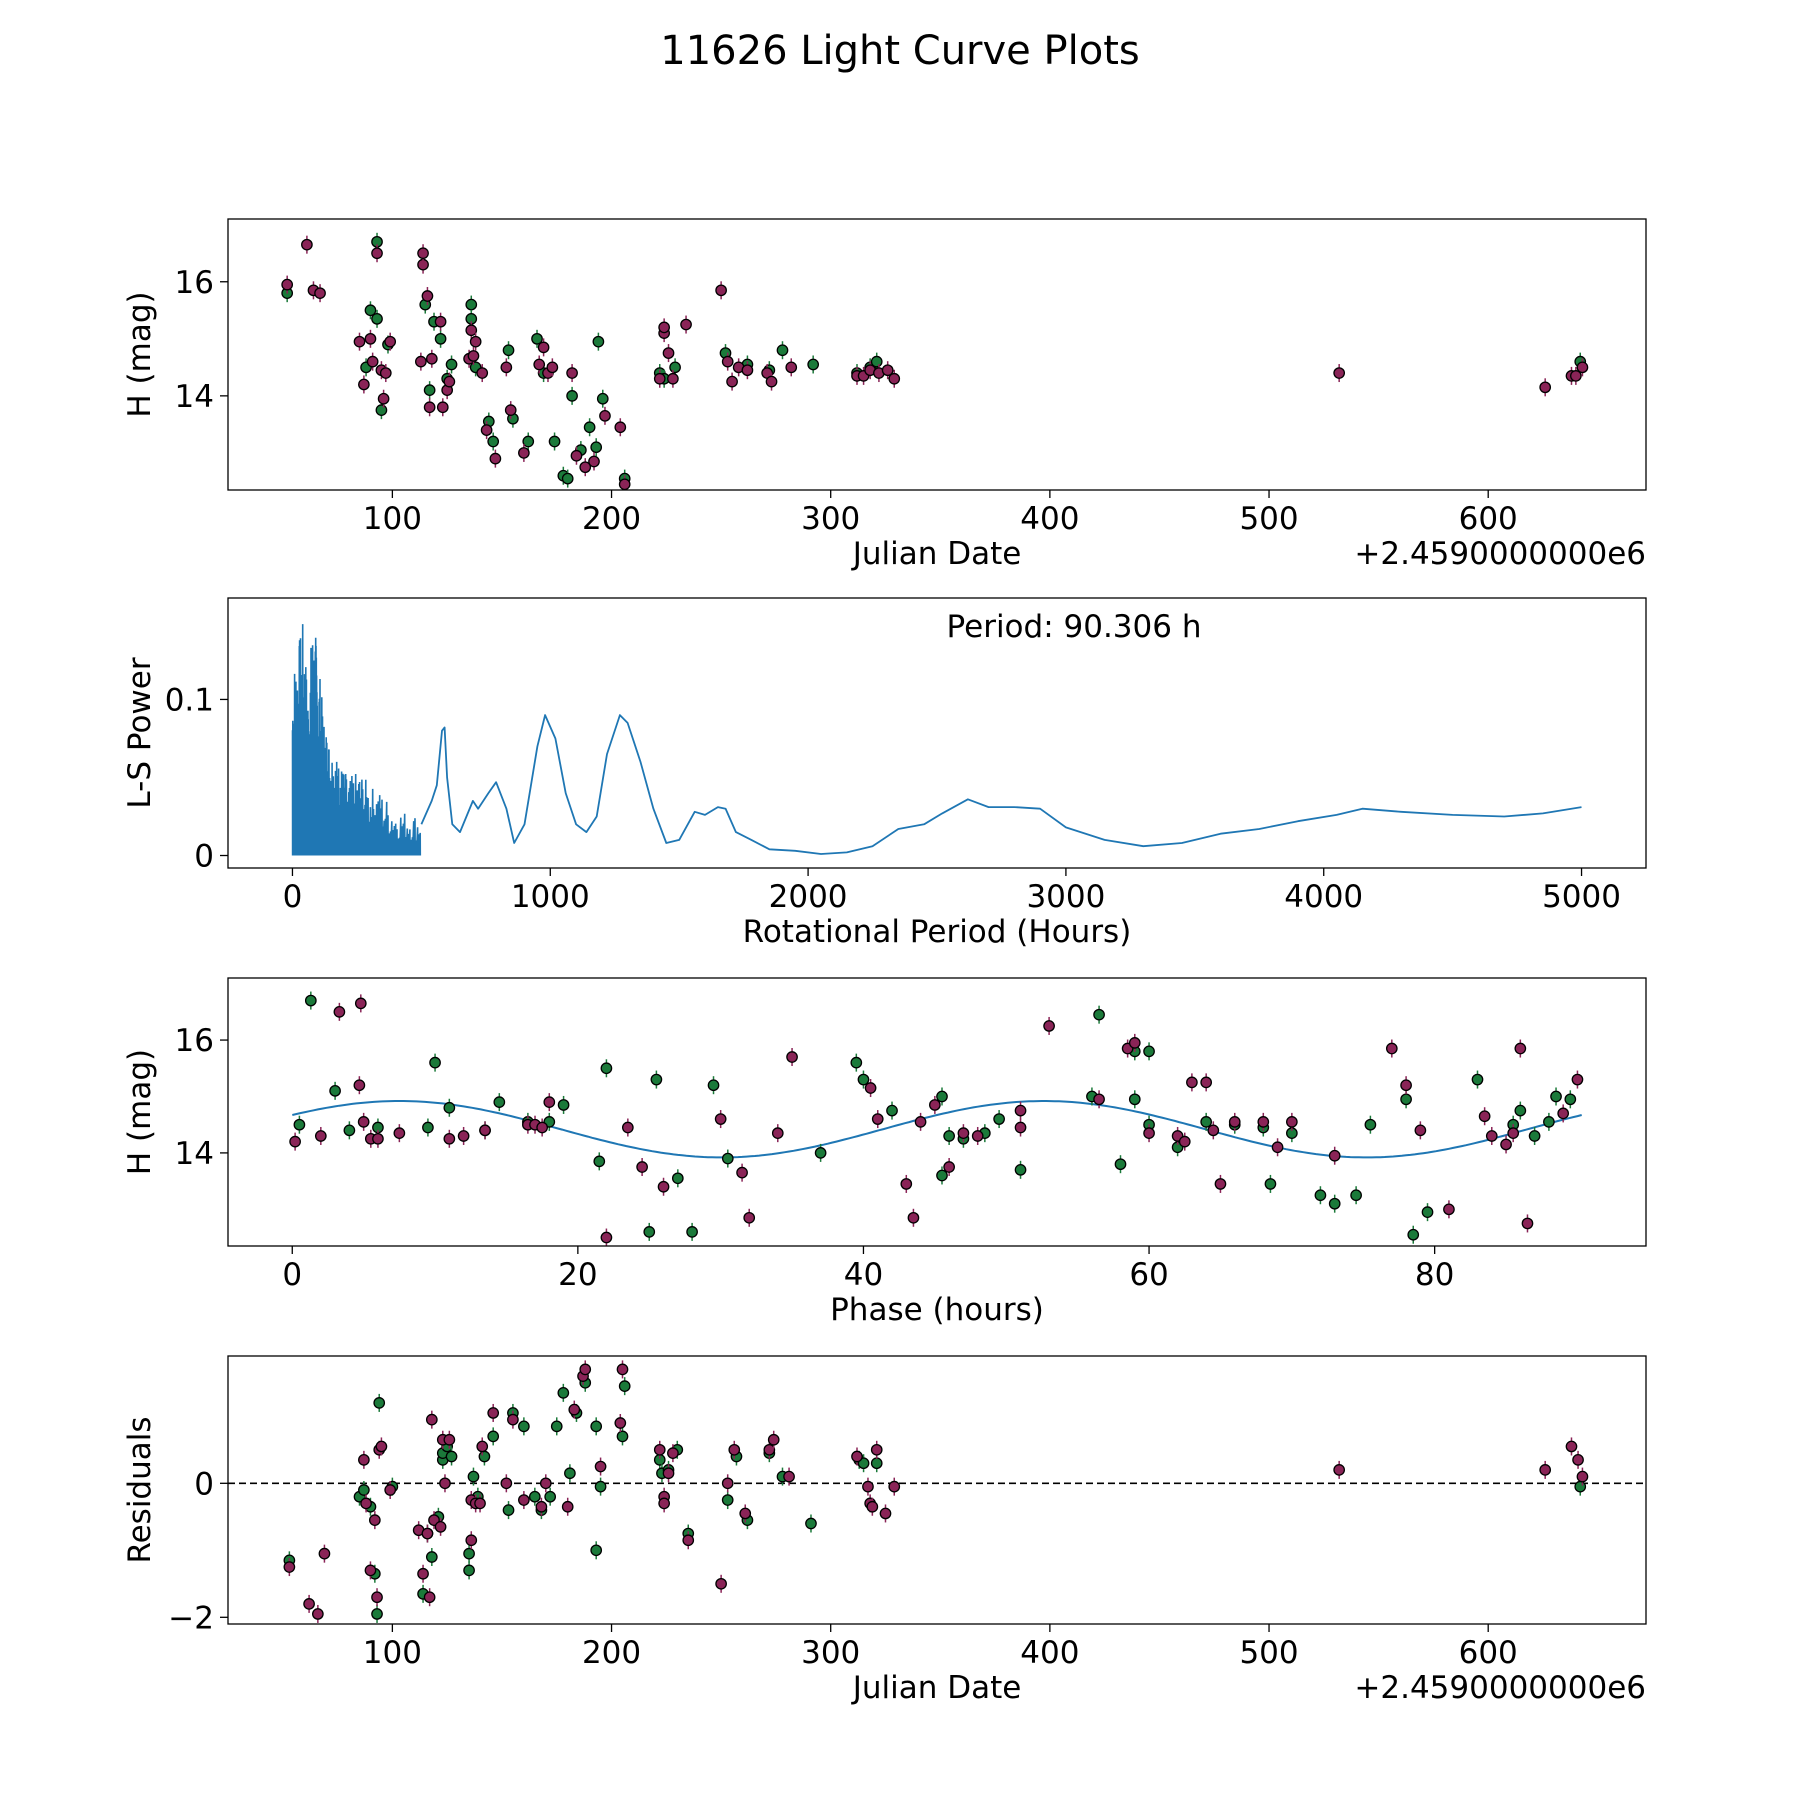  What do you see at coordinates (808, 897) in the screenshot?
I see `x-tick-label: 2000` at bounding box center [808, 897].